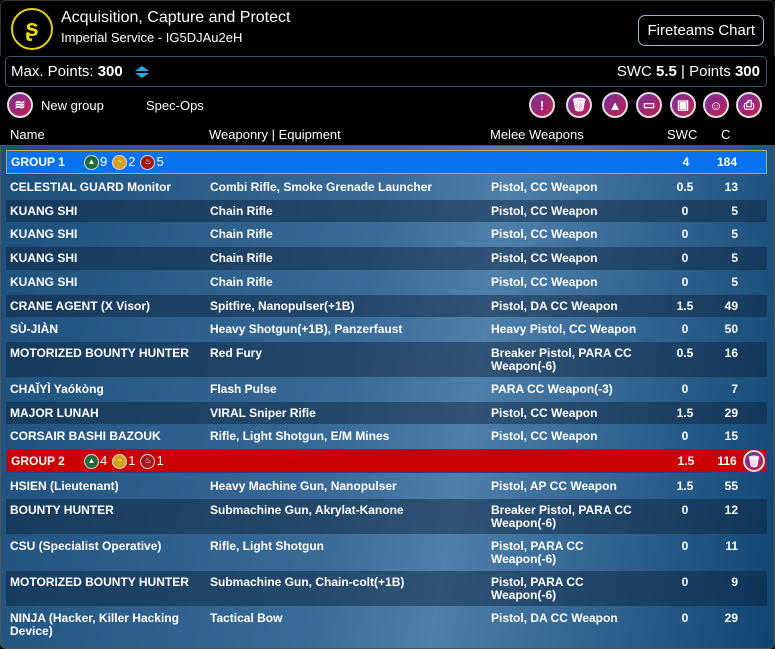  I want to click on unit-cost: 7, so click(734, 388).